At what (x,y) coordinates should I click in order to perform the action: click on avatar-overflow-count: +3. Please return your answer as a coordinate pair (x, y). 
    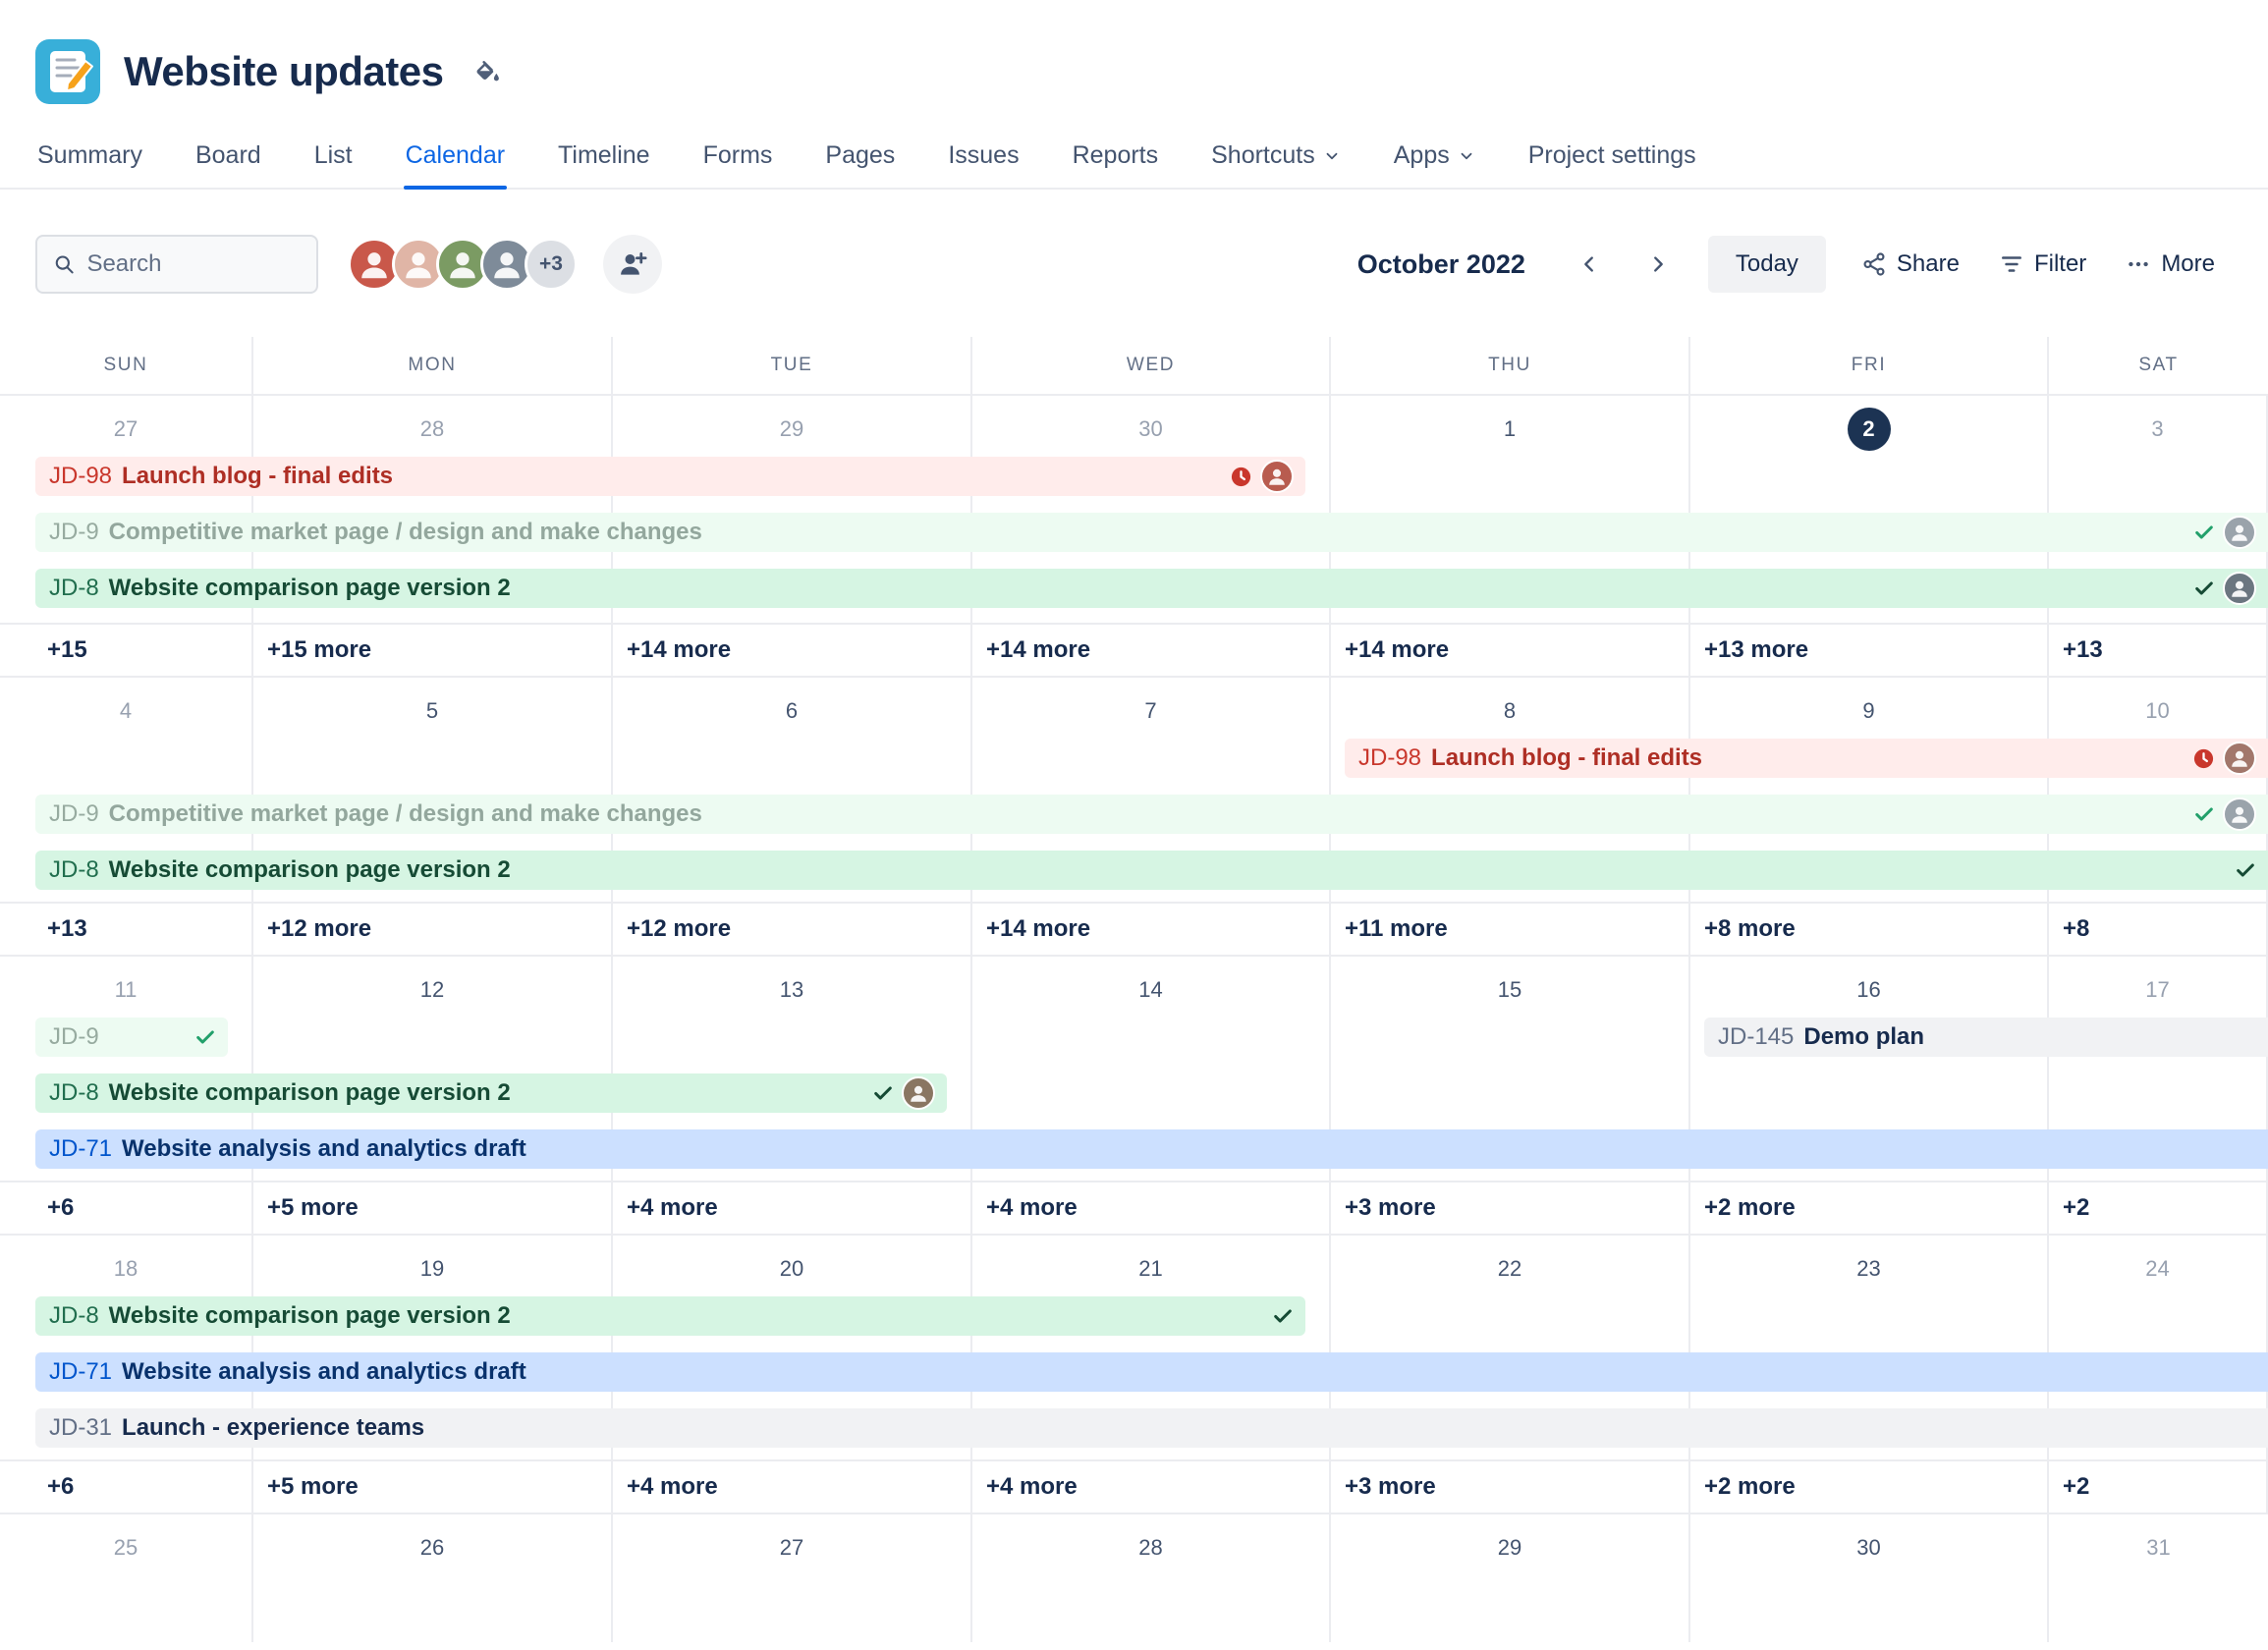
    Looking at the image, I should click on (551, 264).